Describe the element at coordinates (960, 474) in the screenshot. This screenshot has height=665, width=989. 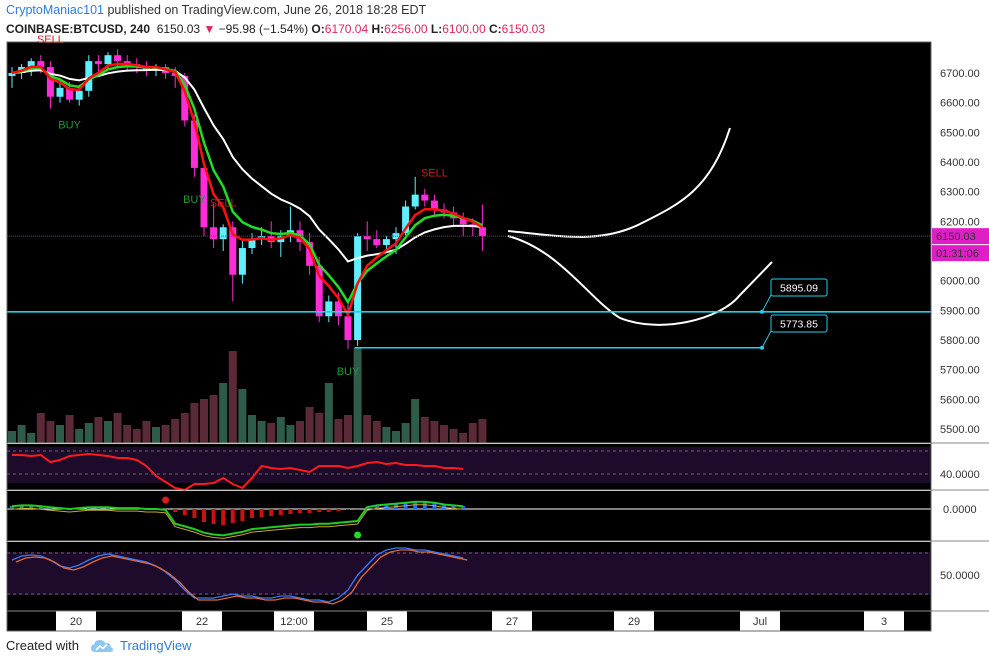
I see `rsi-axis-bg` at that location.